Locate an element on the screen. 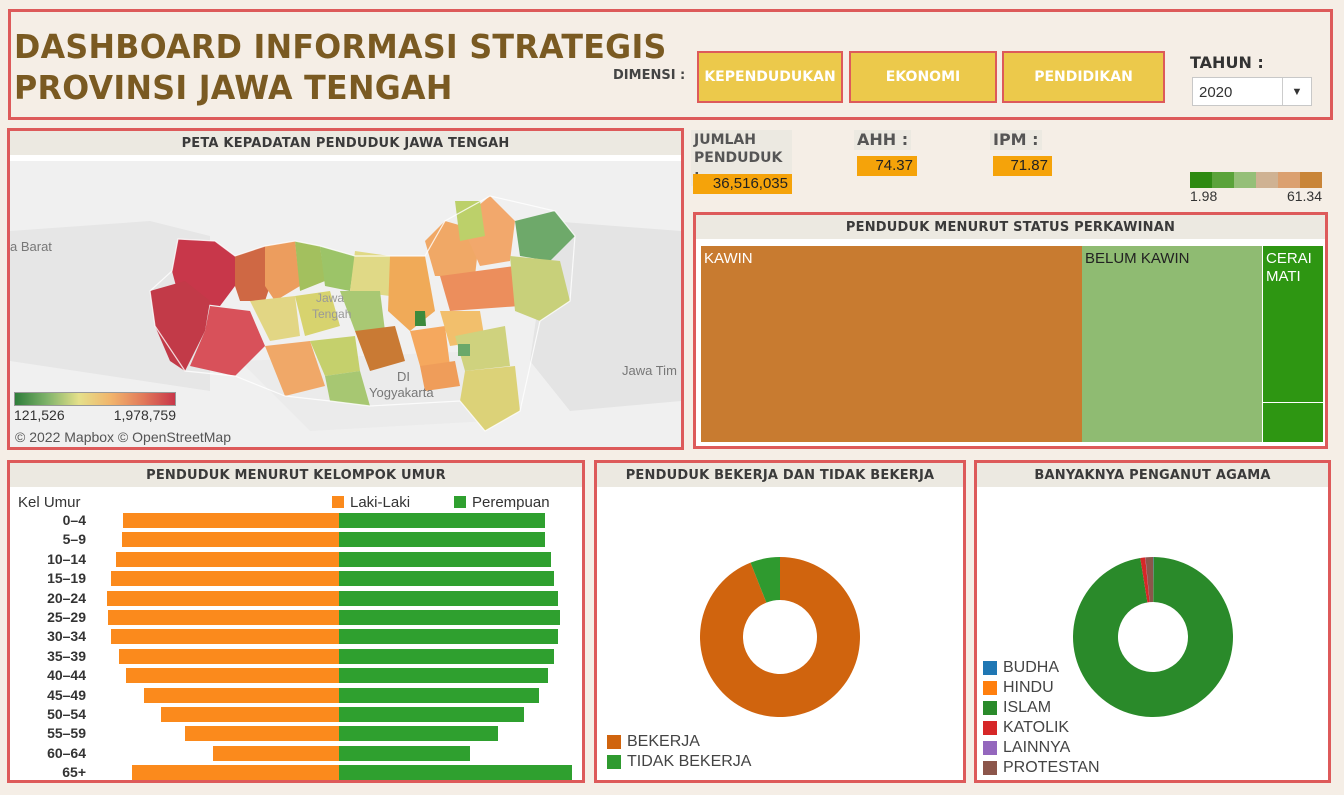 The height and width of the screenshot is (795, 1344). region-wonosobo is located at coordinates (317, 313).